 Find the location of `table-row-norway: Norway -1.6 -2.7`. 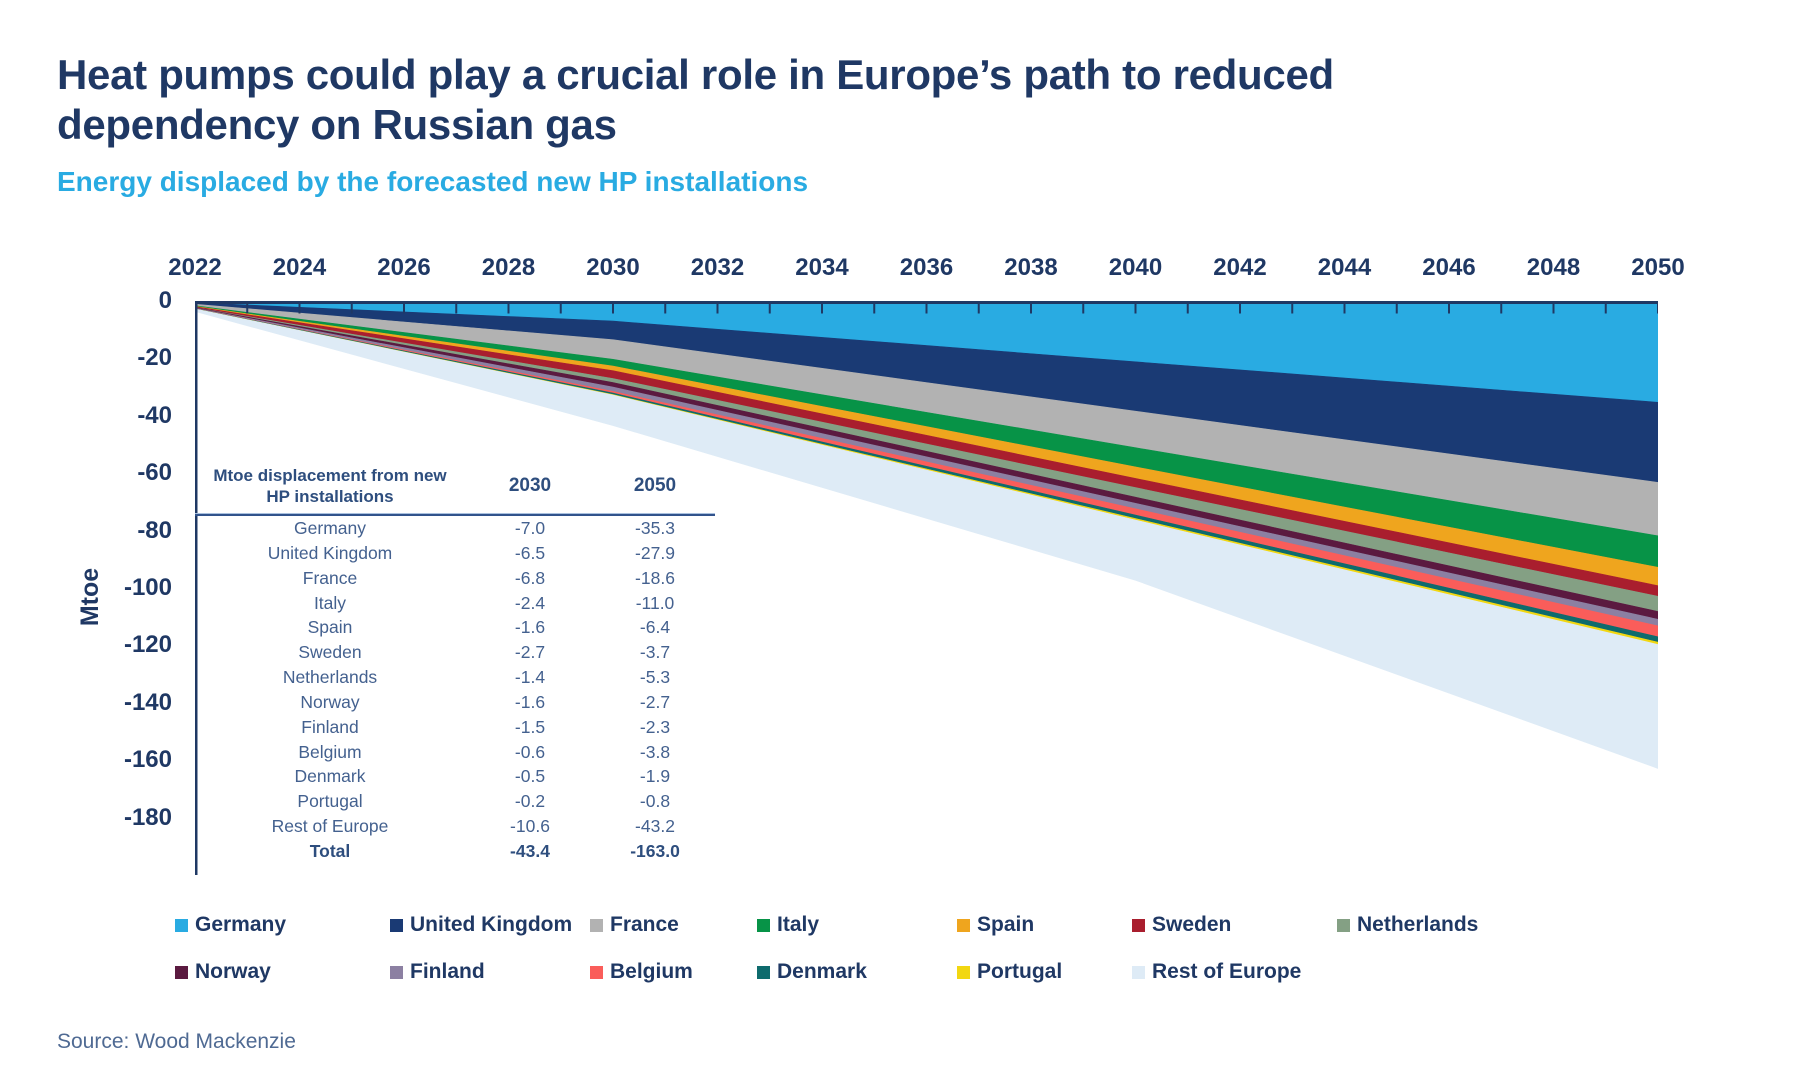

table-row-norway: Norway -1.6 -2.7 is located at coordinates (455, 702).